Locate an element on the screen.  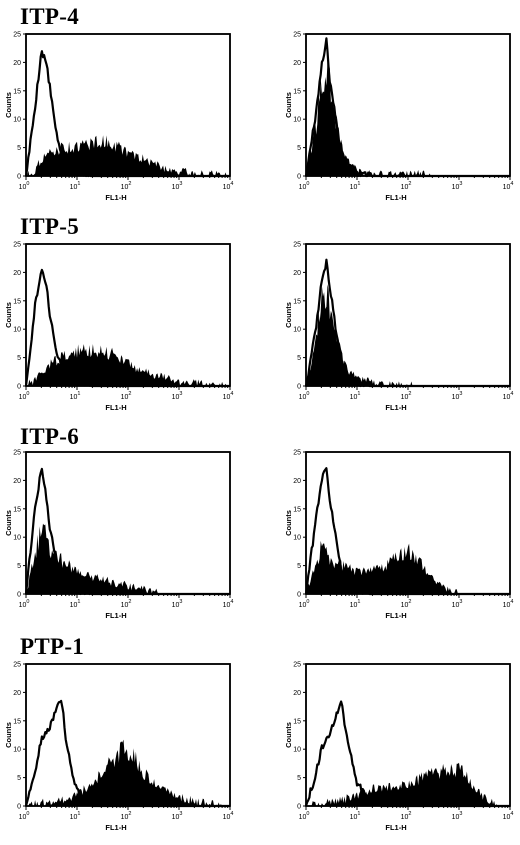
histogram-itp-5-right: 0 5 10 15 20 25 100 10¹ 10² 10³ 10⁴ FL1-H Counts is located at coordinates (398, 330).